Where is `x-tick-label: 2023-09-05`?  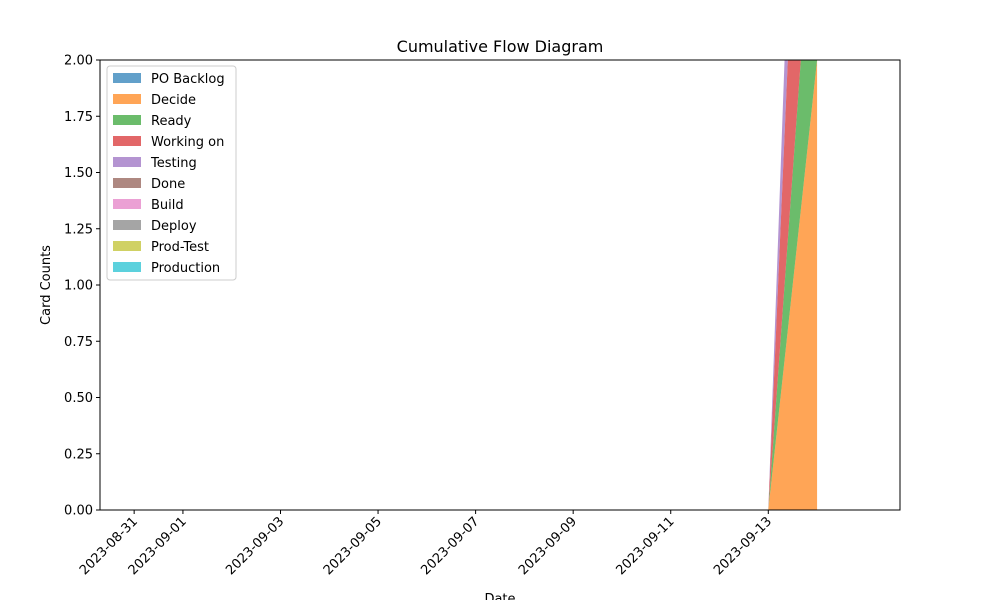
x-tick-label: 2023-09-05 is located at coordinates (353, 546).